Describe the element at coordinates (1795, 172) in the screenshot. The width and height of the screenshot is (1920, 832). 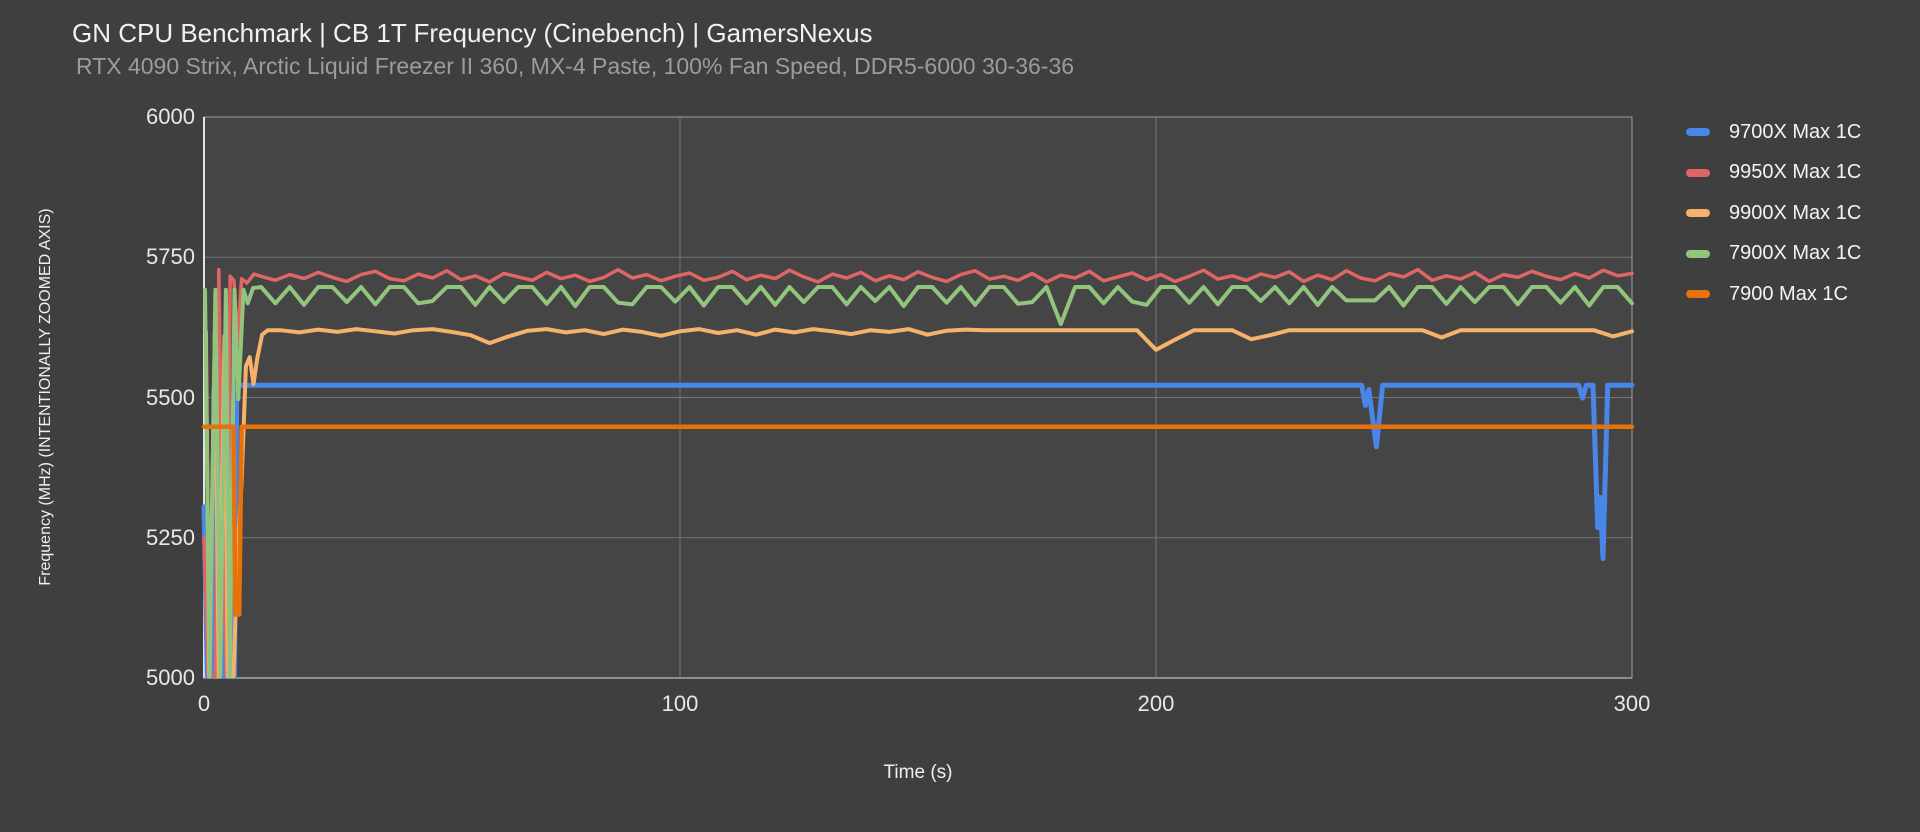
I see `legend-label: 9950X Max 1C` at that location.